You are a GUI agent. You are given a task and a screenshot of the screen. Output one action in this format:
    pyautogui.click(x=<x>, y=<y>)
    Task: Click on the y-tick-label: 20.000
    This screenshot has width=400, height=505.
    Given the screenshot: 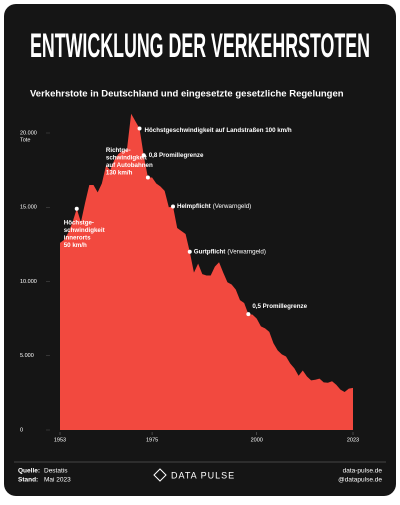 What is the action you would take?
    pyautogui.click(x=28, y=133)
    